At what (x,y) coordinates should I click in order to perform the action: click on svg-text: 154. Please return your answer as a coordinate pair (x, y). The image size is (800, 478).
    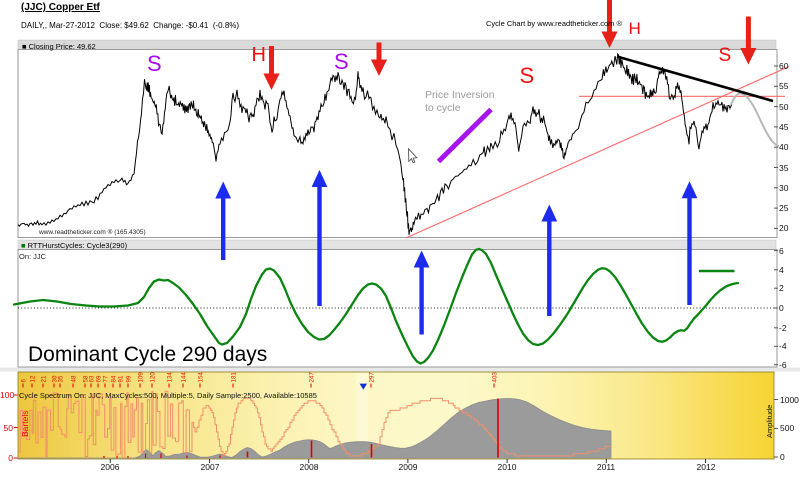
    Looking at the image, I should click on (201, 377).